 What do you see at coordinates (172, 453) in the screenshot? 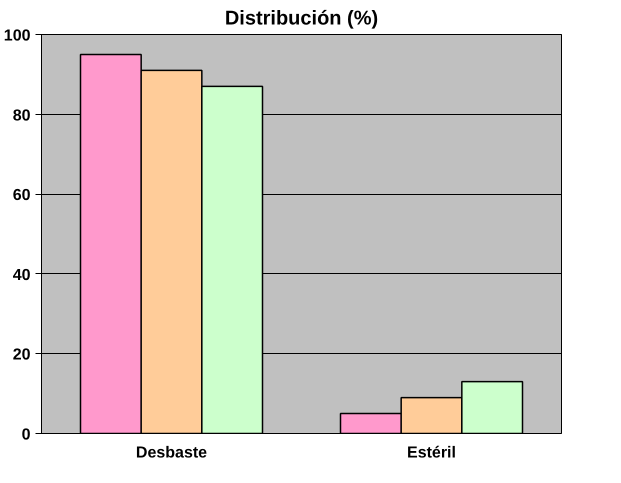
I see `x-tick-label: Desbaste` at bounding box center [172, 453].